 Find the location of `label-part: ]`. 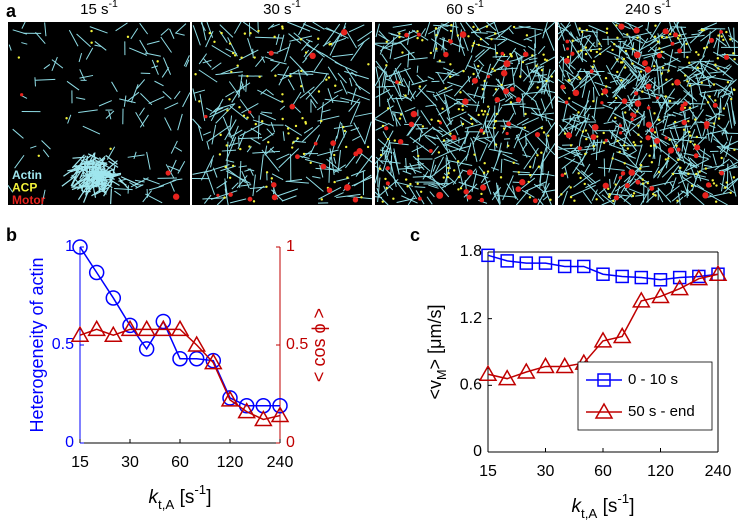

label-part: ] is located at coordinates (208, 497).